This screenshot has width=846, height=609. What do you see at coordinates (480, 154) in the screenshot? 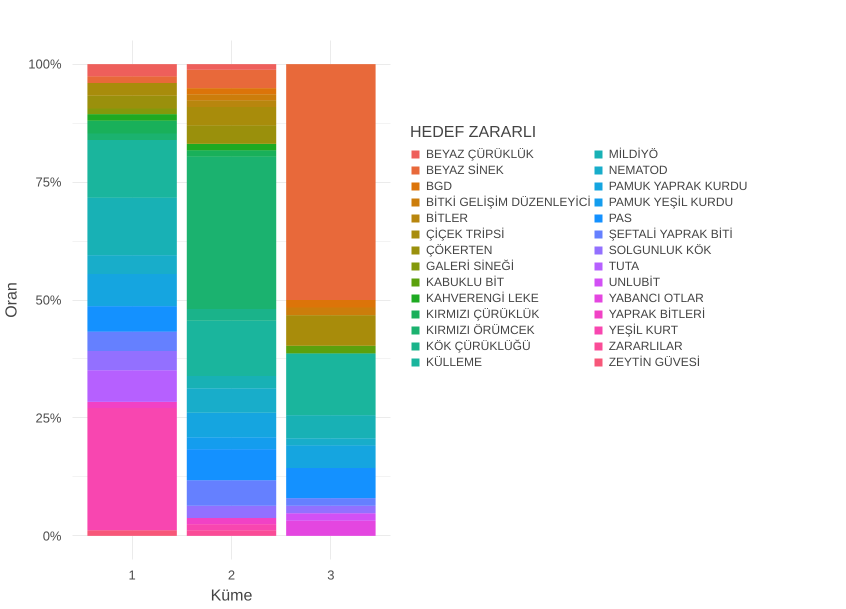
I see `legend-label: BEYAZ ÇÜRÜKLÜK` at bounding box center [480, 154].